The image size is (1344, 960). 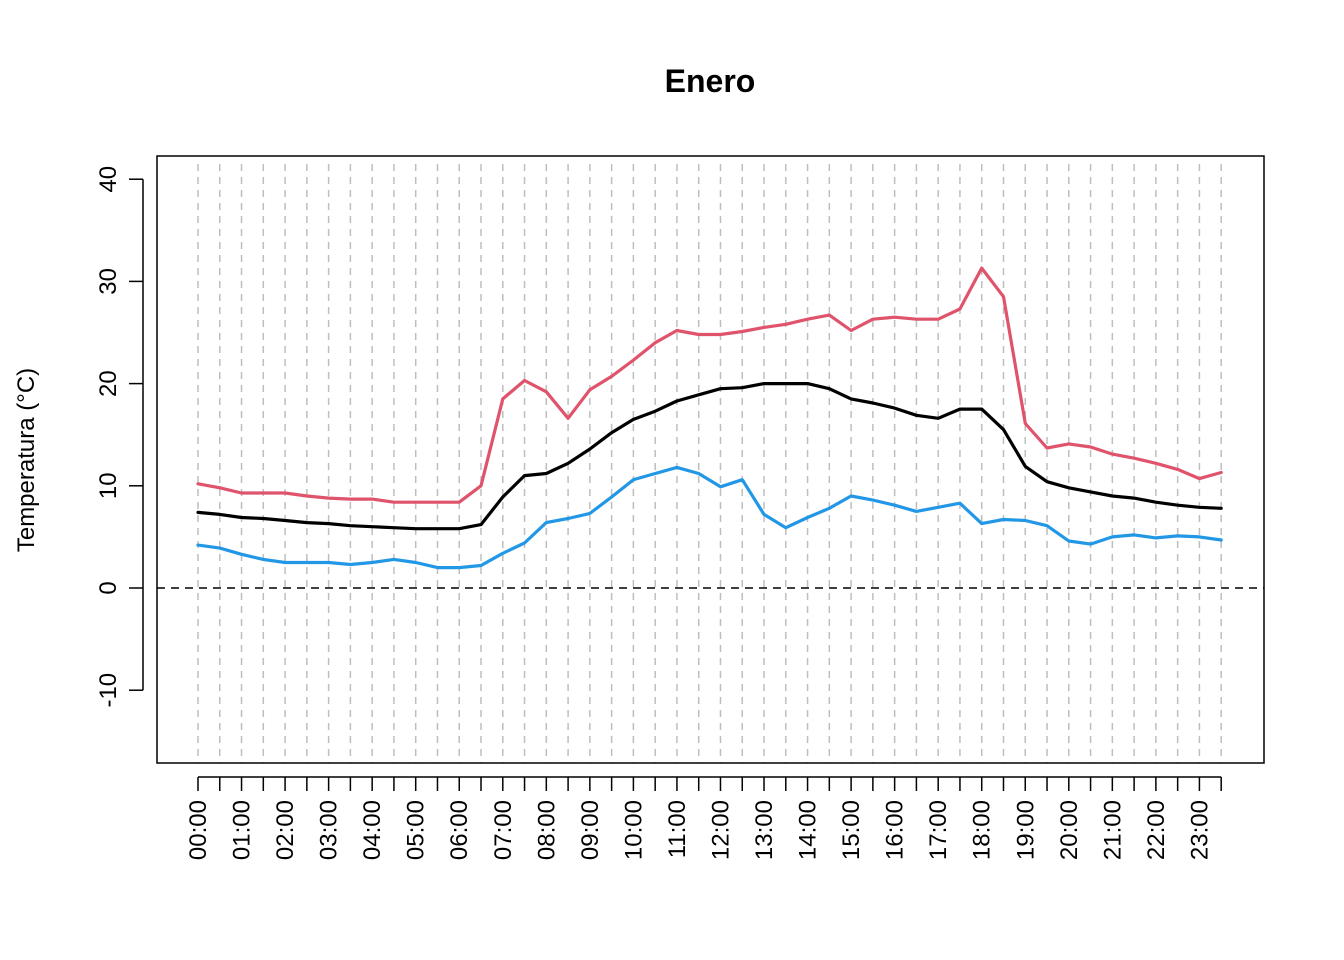 I want to click on x-tick-label: 10:00, so click(x=633, y=830).